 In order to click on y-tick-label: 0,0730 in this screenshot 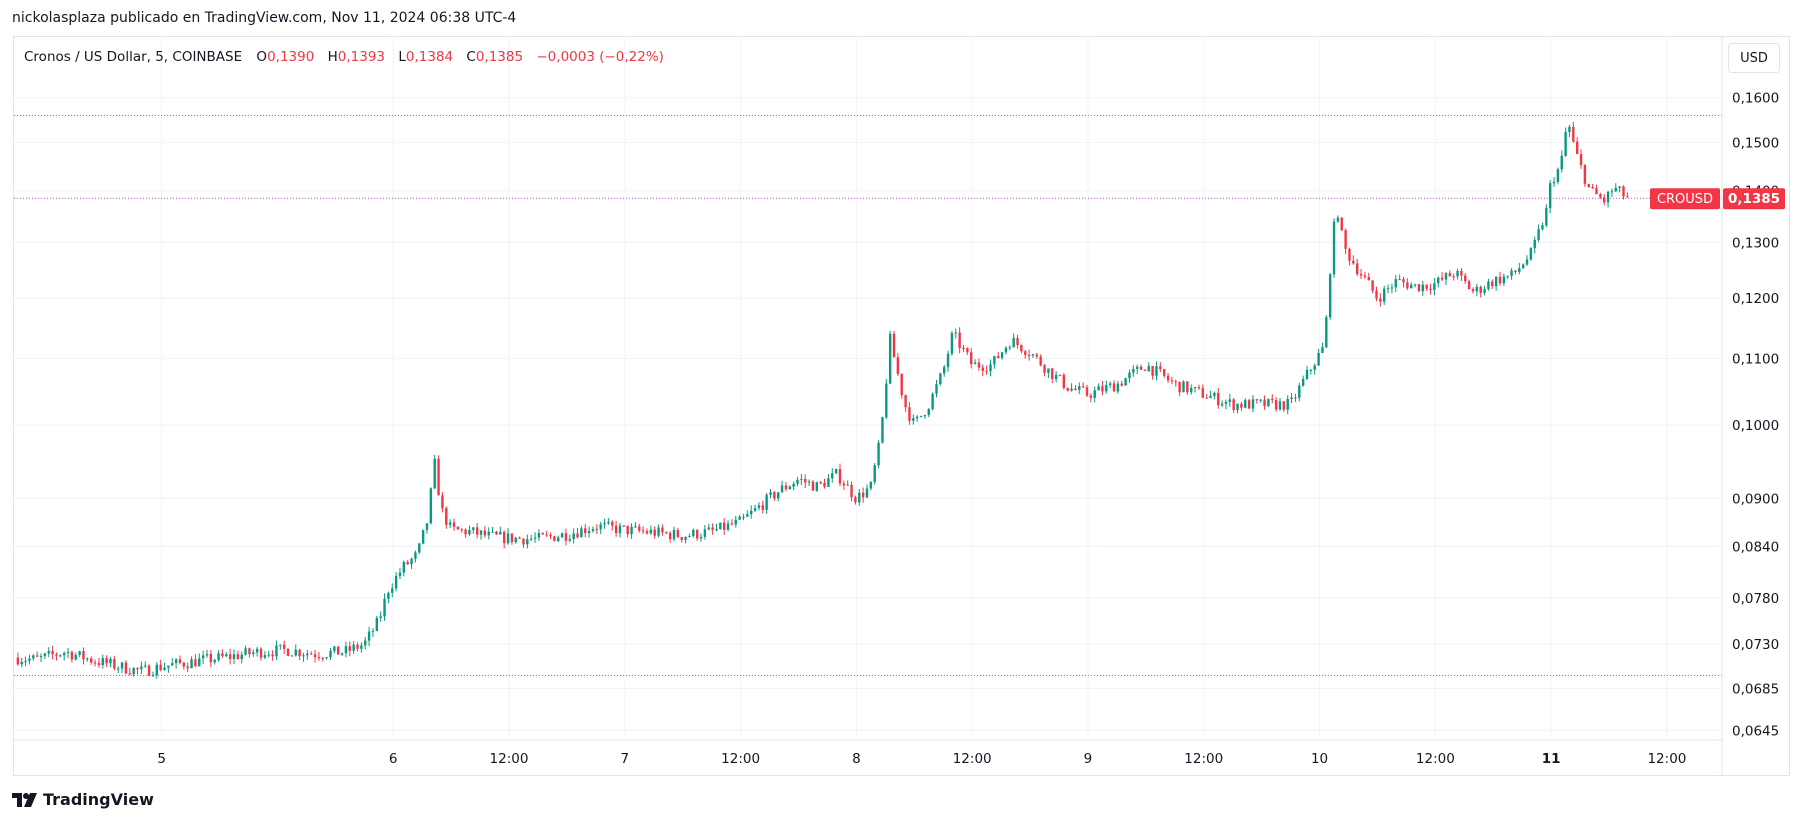, I will do `click(1755, 645)`.